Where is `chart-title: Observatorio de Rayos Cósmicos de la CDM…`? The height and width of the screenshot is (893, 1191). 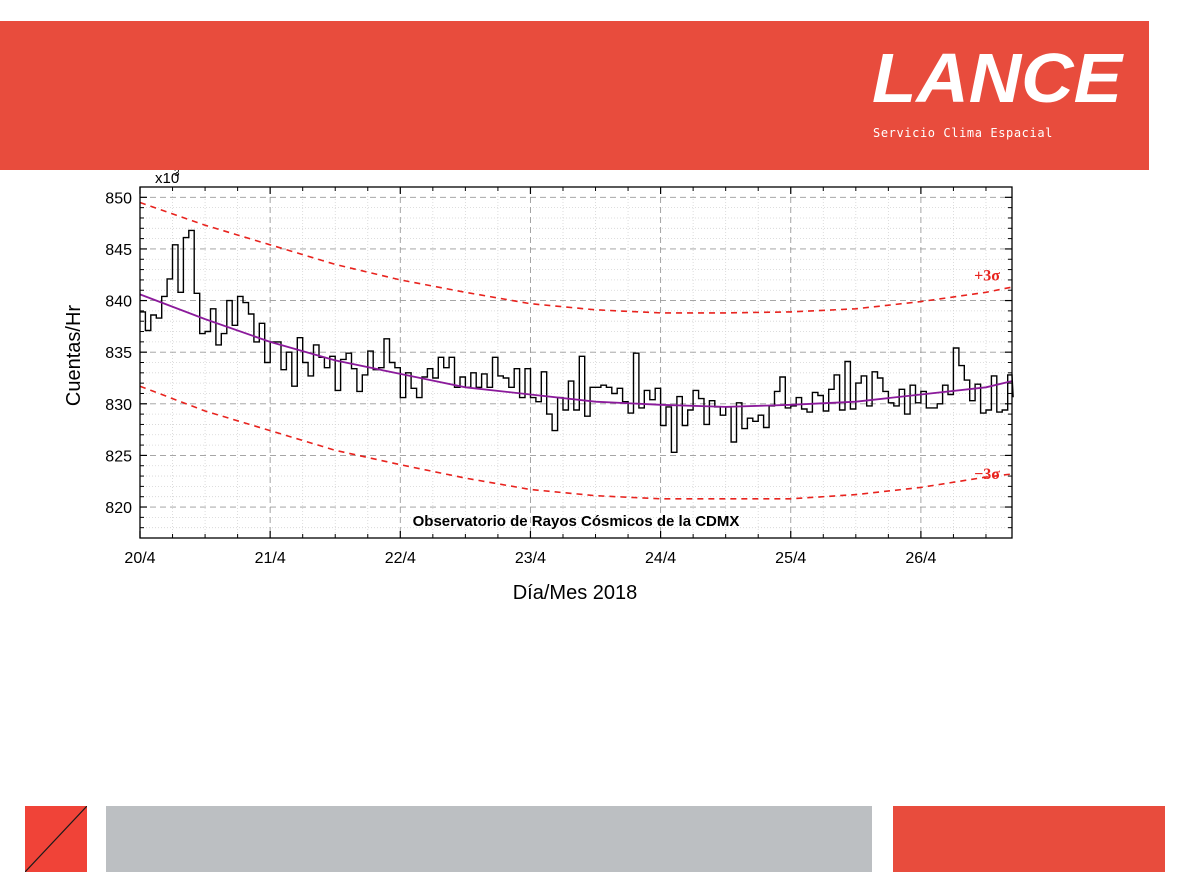
chart-title: Observatorio de Rayos Cósmicos de la CDM… is located at coordinates (576, 521).